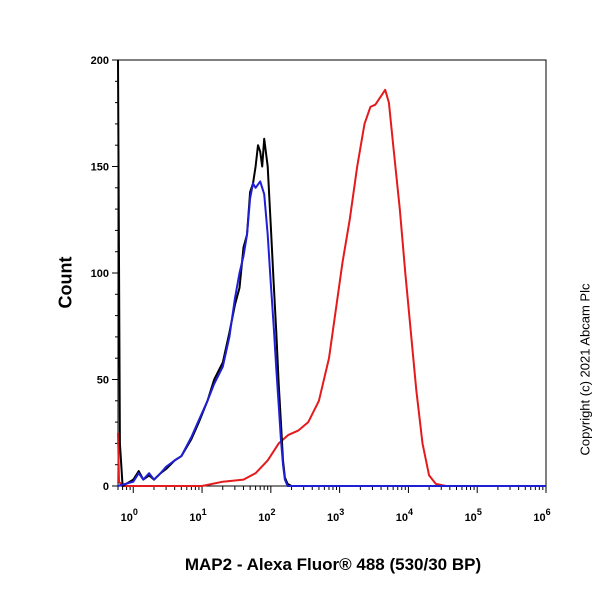 Image resolution: width=600 pixels, height=600 pixels. I want to click on y-axis-label: Count, so click(65, 282).